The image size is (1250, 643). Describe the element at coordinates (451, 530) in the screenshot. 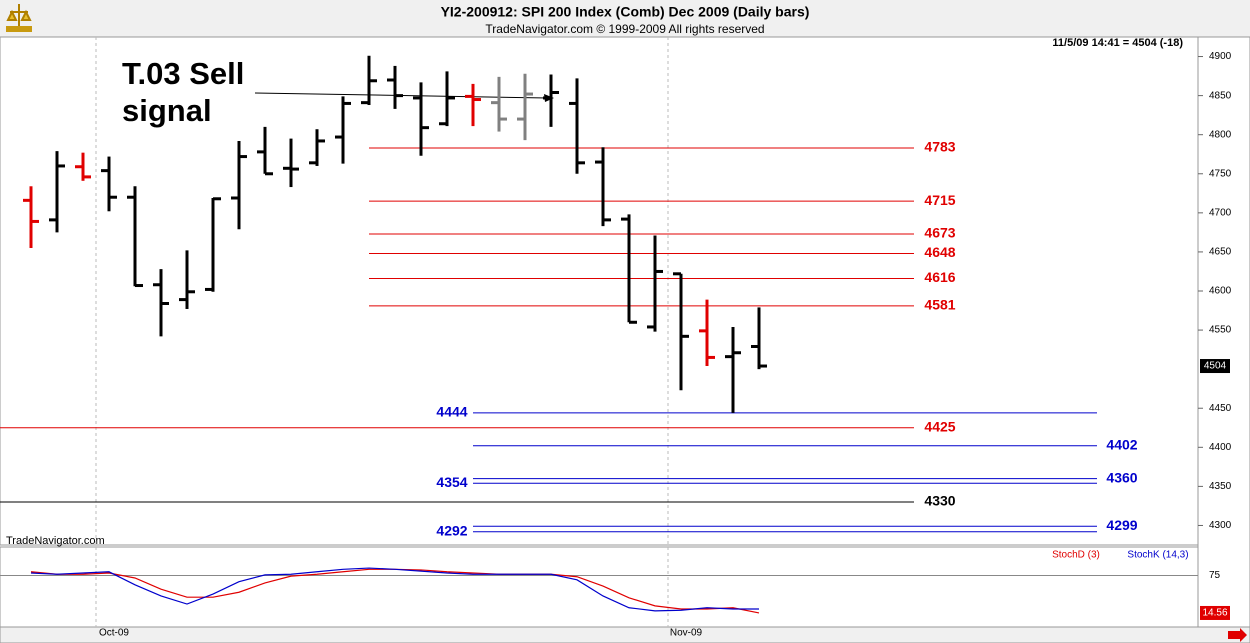

I see `level-label: 4292` at that location.